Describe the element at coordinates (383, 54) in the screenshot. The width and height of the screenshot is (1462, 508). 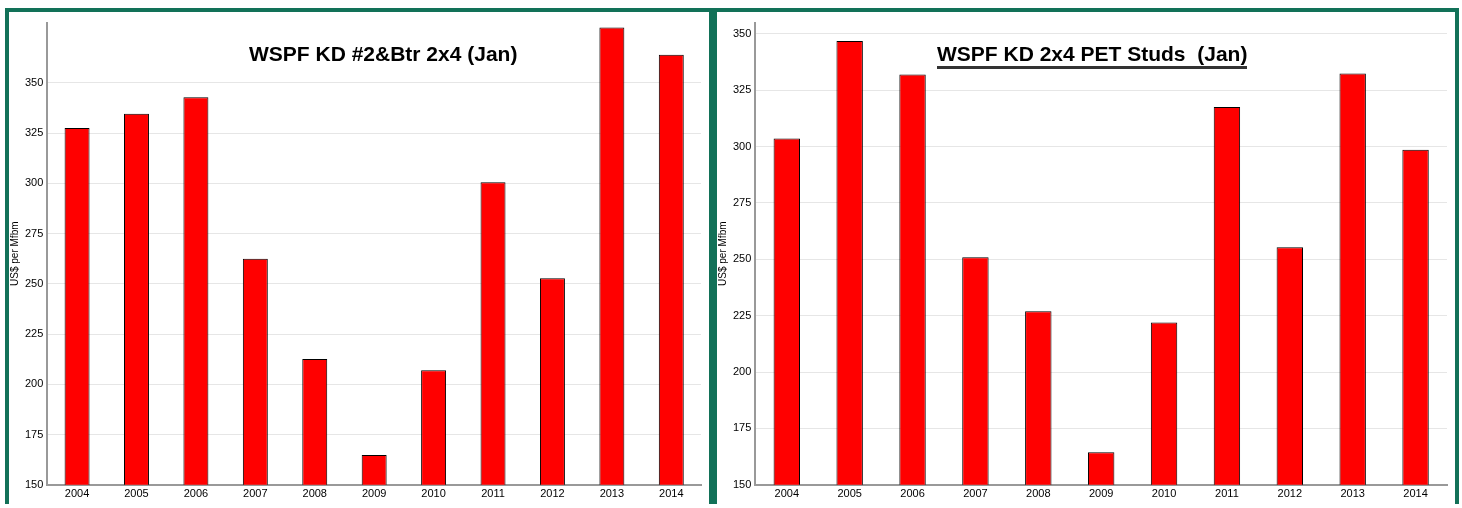
I see `text: WSPF KD #2&Btr 2x4 (Jan)` at that location.